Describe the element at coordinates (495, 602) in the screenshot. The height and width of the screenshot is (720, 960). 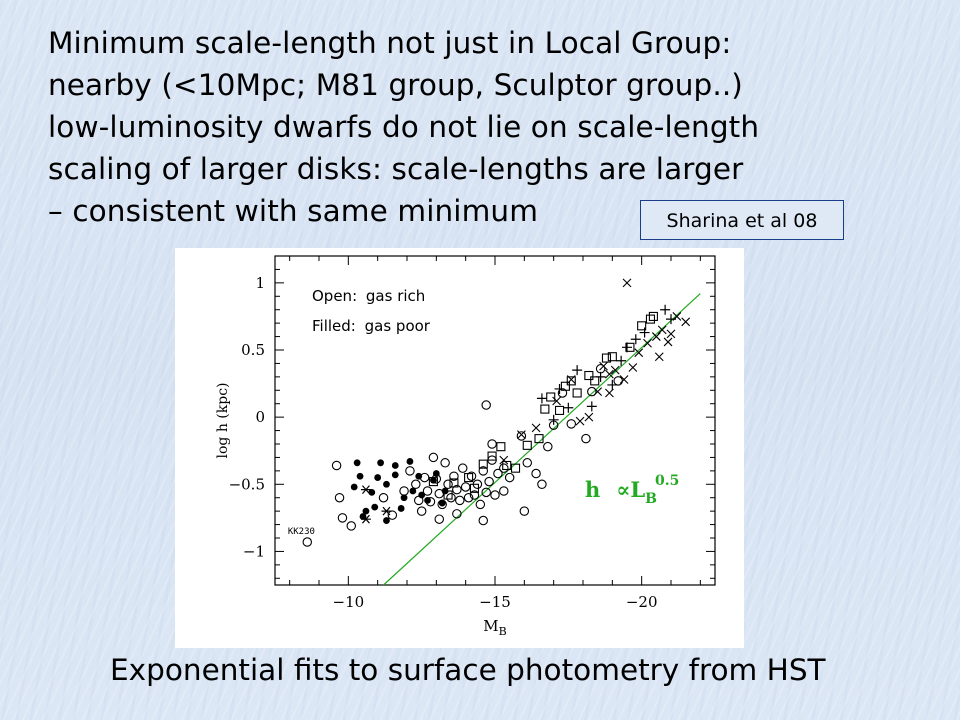
I see `x-tick-label: −15` at that location.